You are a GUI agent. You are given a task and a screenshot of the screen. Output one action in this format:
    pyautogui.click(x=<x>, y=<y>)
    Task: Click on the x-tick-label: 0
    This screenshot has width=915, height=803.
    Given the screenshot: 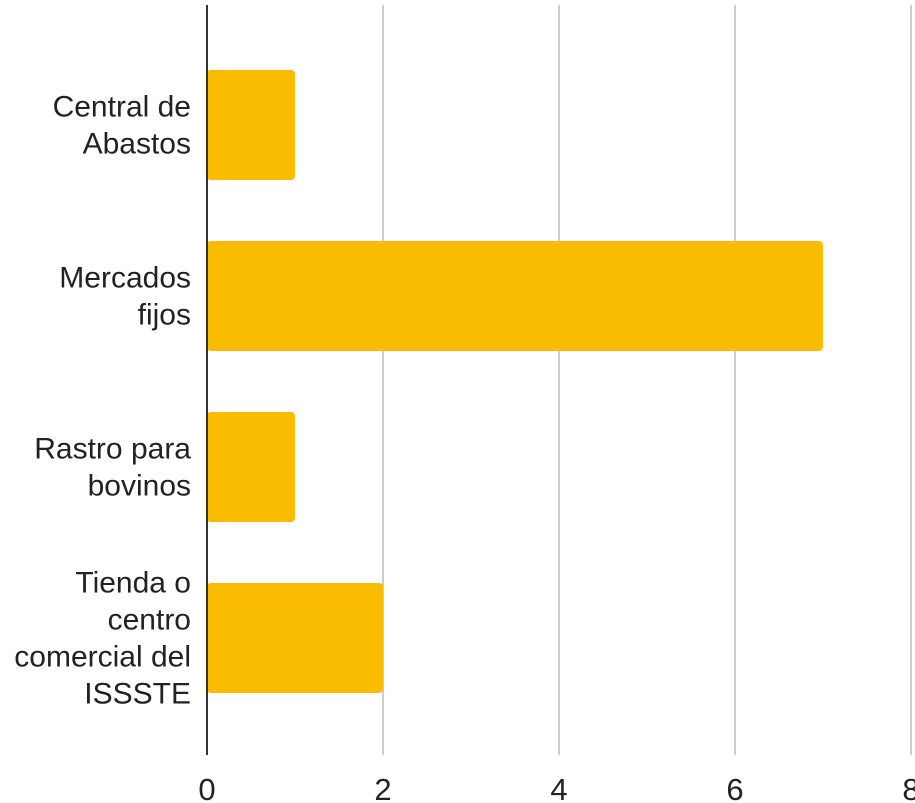 What is the action you would take?
    pyautogui.click(x=206, y=787)
    